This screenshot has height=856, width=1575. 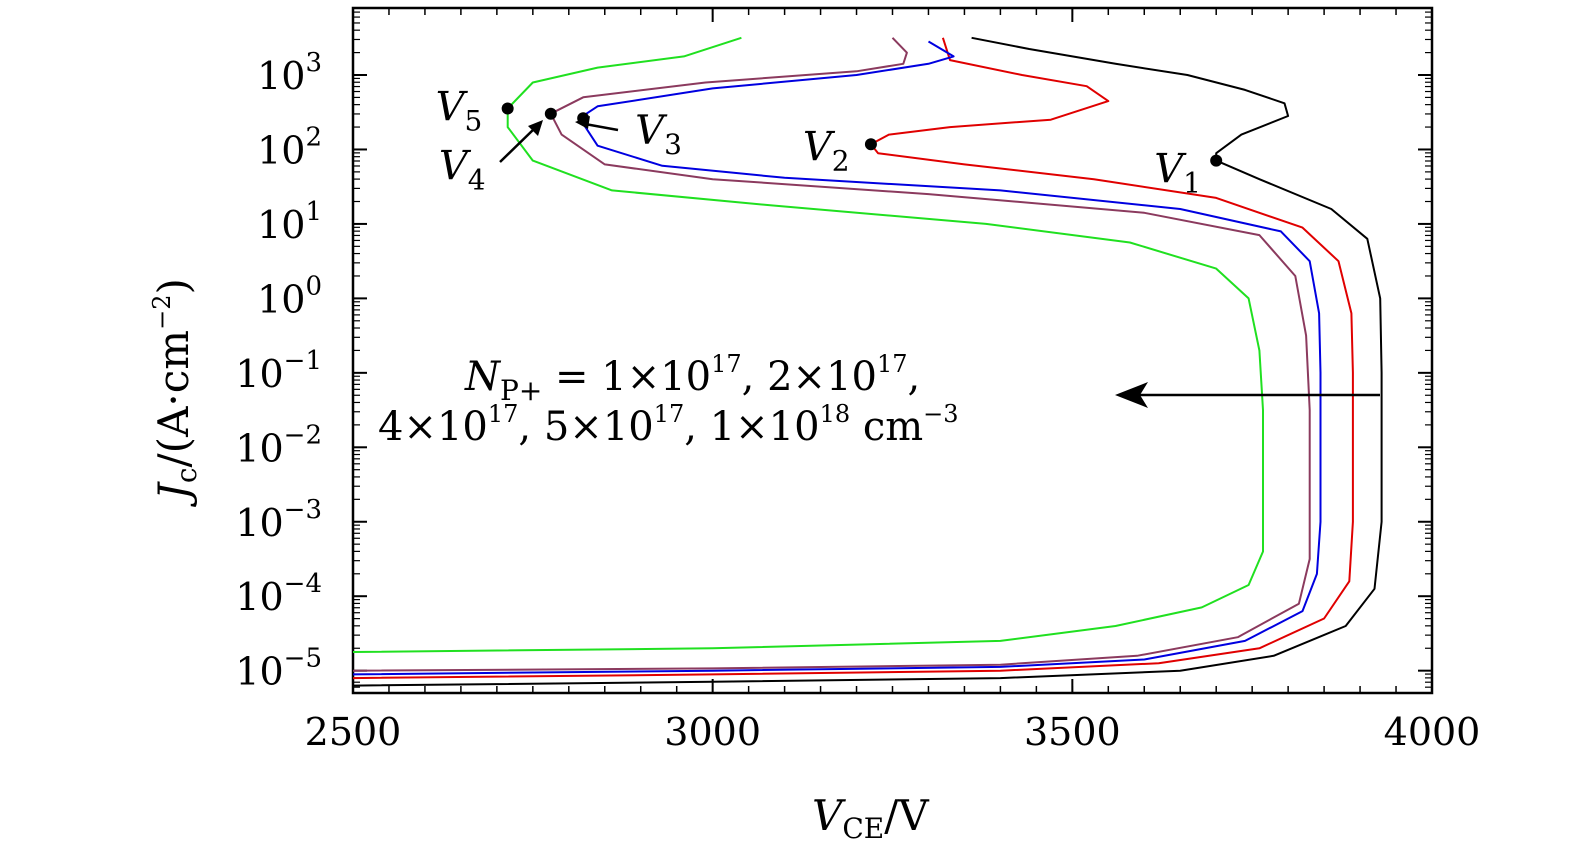 I want to click on x-tick-label: 3500, so click(x=1072, y=732).